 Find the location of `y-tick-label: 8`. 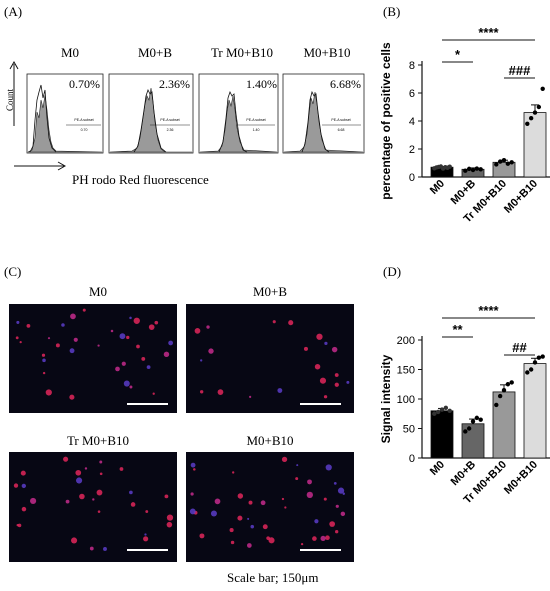

y-tick-label: 8 is located at coordinates (412, 66).